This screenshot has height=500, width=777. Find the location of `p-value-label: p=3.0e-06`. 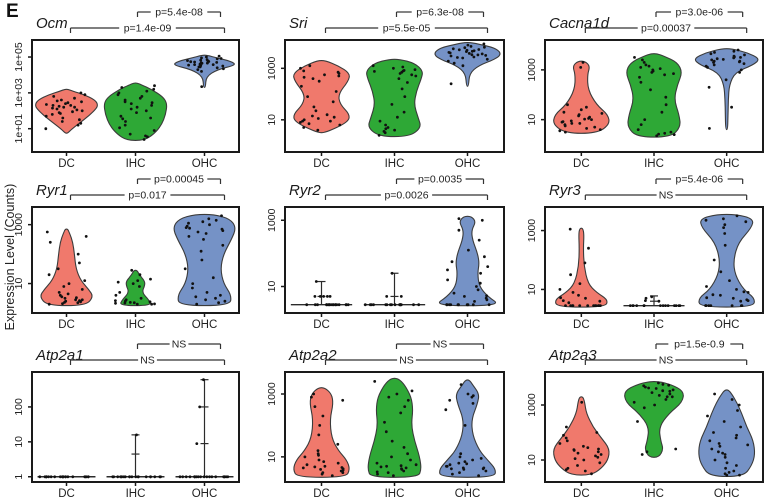

p-value-label: p=3.0e-06 is located at coordinates (700, 13).